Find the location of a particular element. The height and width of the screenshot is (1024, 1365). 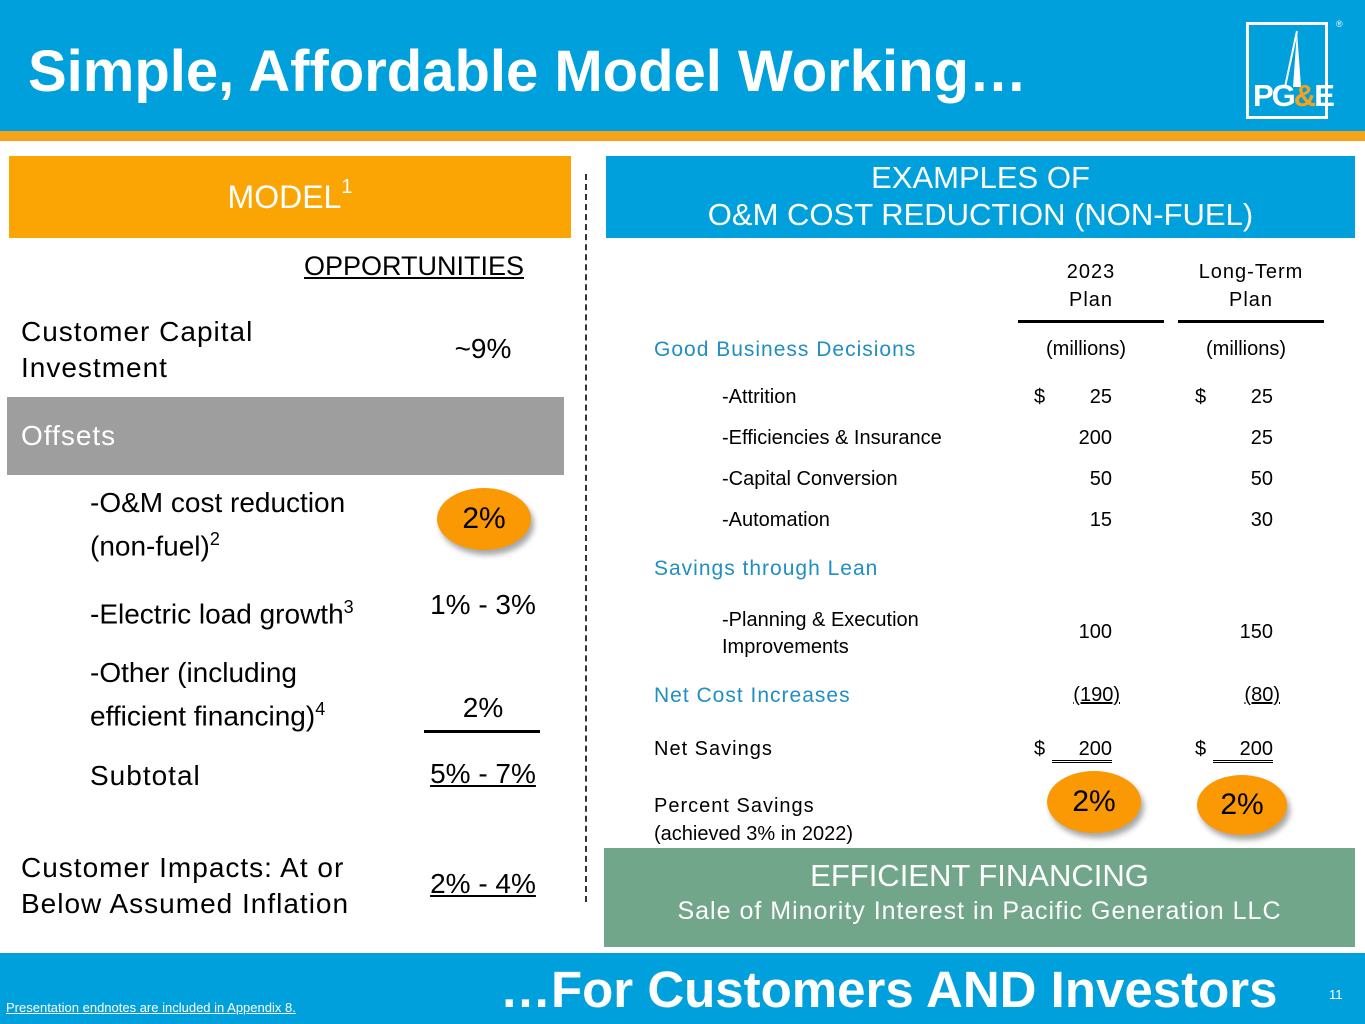

item-dollar-longterm: $ is located at coordinates (1201, 397).